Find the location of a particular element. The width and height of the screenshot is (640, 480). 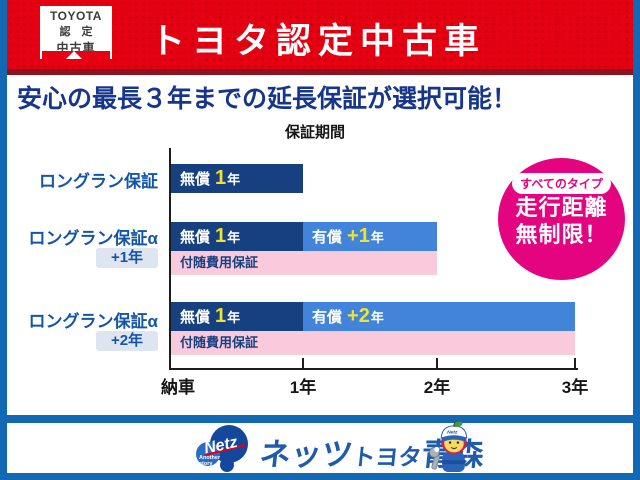

badge-mileage-line: 走行距離 is located at coordinates (561, 207).